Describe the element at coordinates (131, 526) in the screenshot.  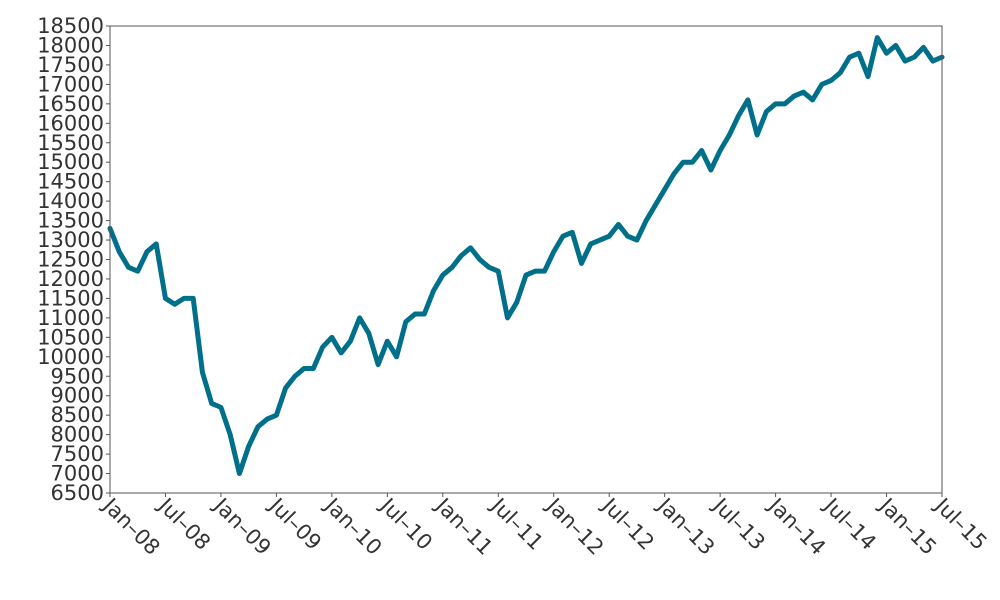
I see `x-tick-label: Jan–08` at that location.